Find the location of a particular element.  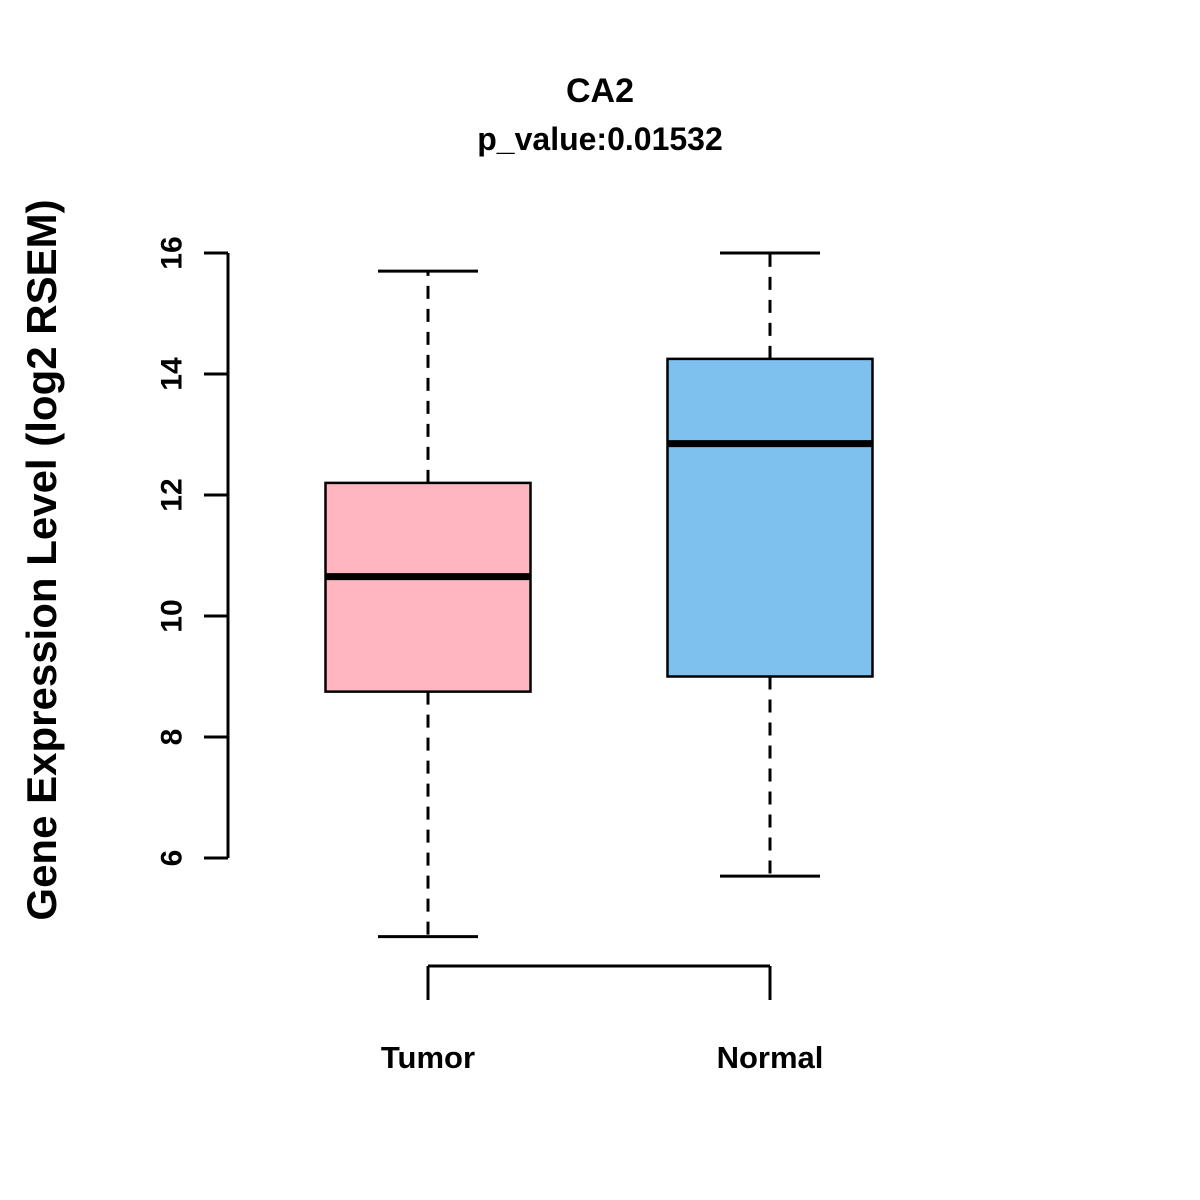

x-category-label-tumor: Tumor is located at coordinates (428, 1057).